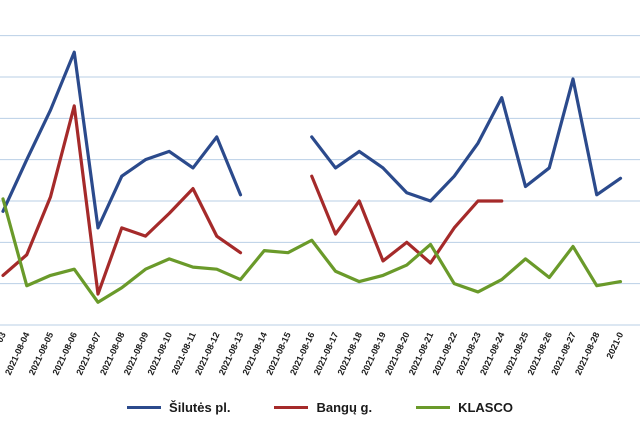 This screenshot has height=422, width=640. Describe the element at coordinates (344, 407) in the screenshot. I see `legend-label-bangu: Bangų g.` at that location.